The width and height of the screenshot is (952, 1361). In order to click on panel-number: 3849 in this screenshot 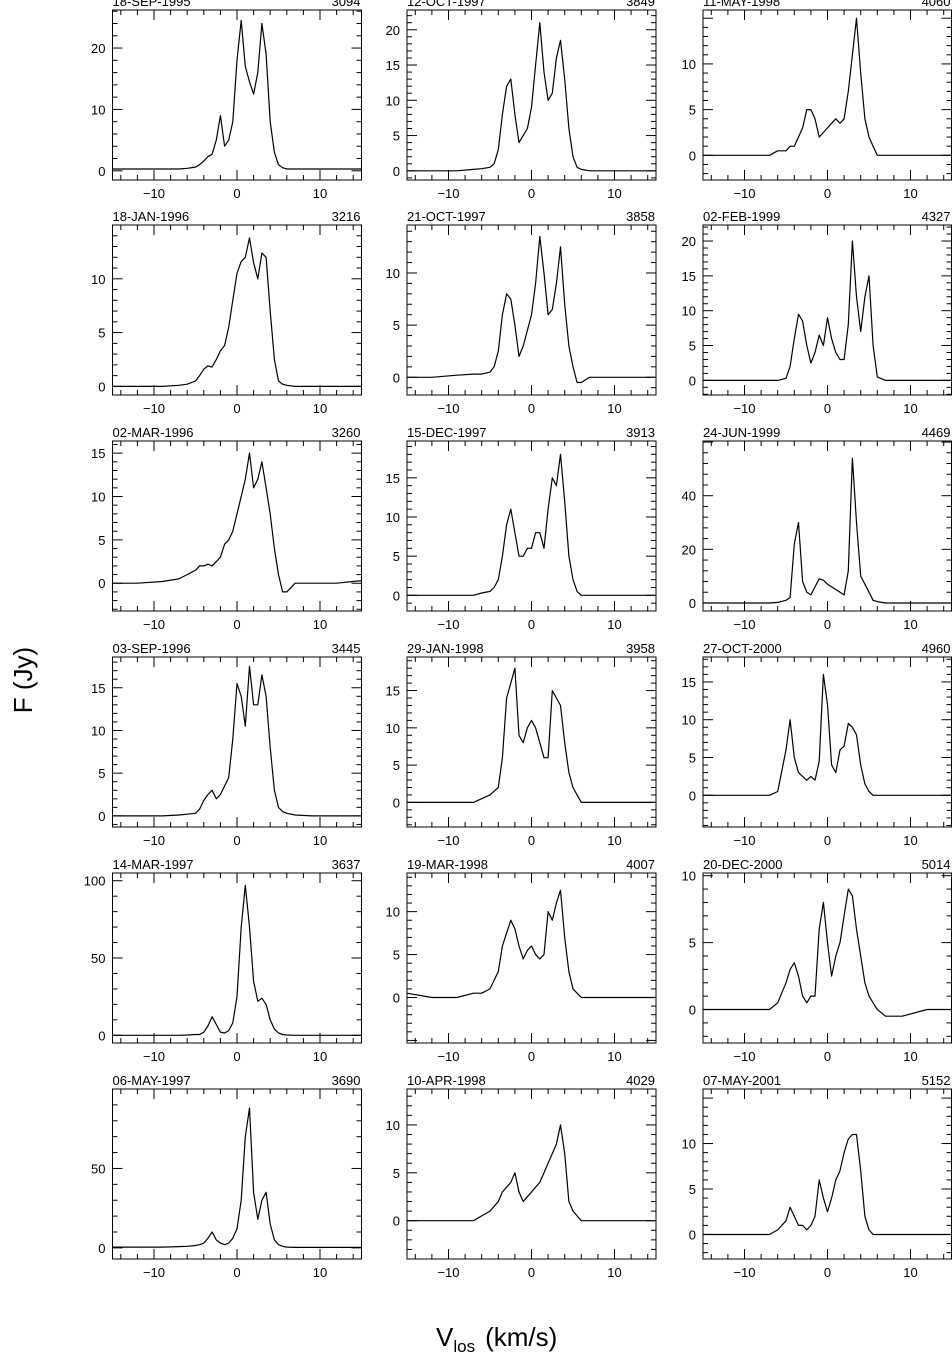, I will do `click(640, 4)`.